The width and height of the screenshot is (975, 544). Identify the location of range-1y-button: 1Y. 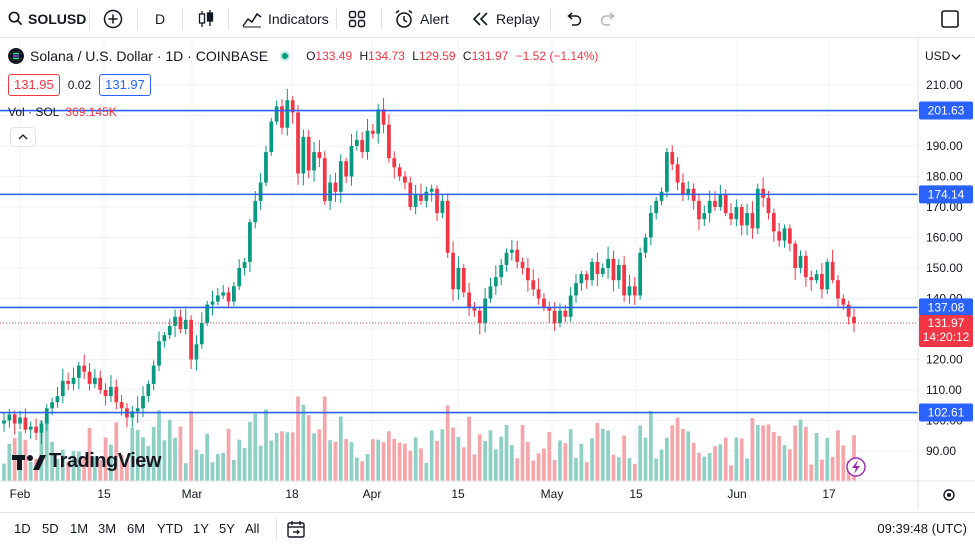
(201, 528).